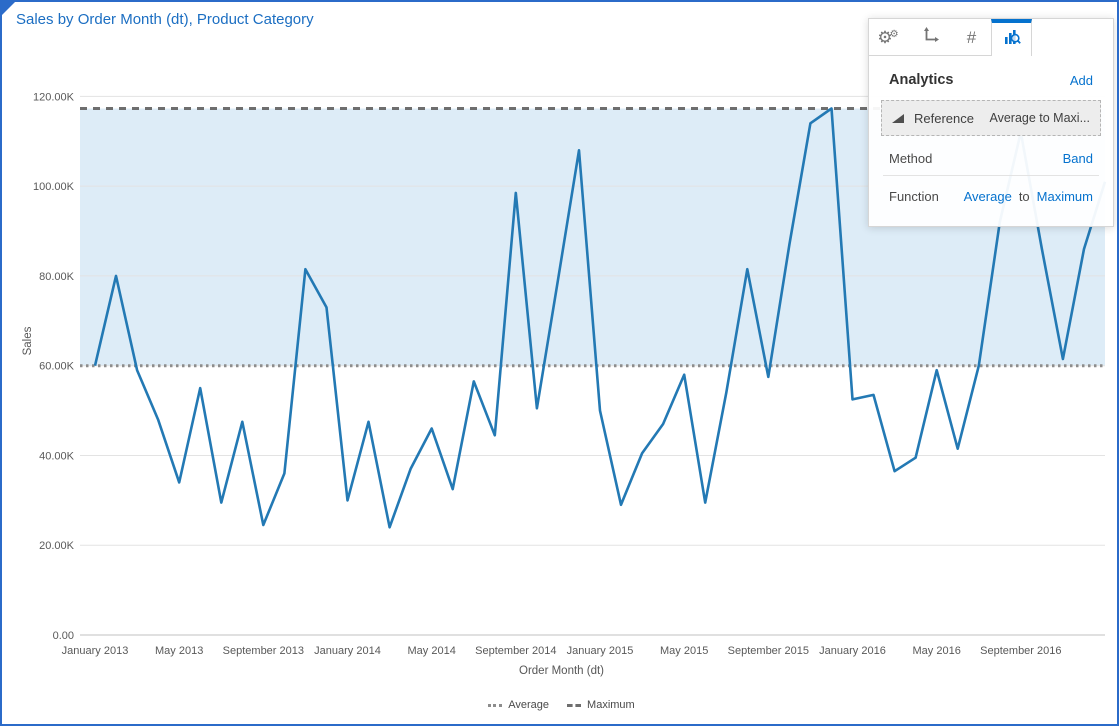 The height and width of the screenshot is (726, 1119). Describe the element at coordinates (991, 175) in the screenshot. I see `divider` at that location.